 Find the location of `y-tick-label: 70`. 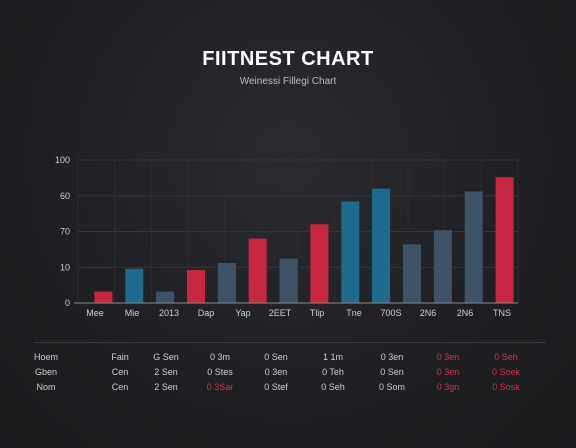

y-tick-label: 70 is located at coordinates (65, 232).